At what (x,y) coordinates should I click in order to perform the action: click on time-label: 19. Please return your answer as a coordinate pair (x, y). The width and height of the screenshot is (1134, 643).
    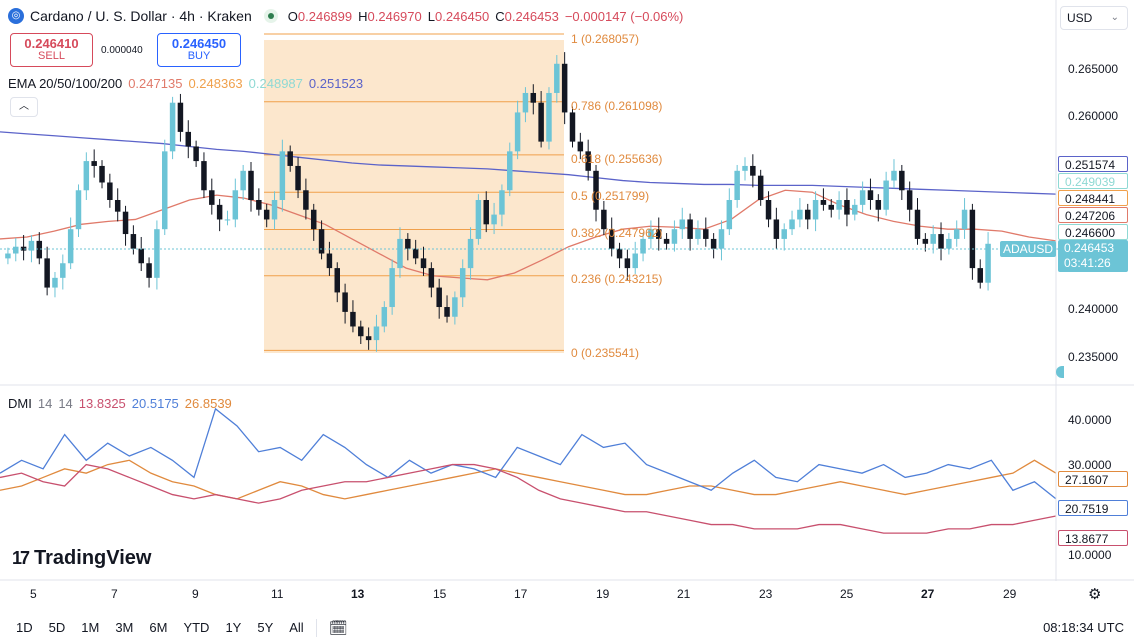
    Looking at the image, I should click on (603, 594).